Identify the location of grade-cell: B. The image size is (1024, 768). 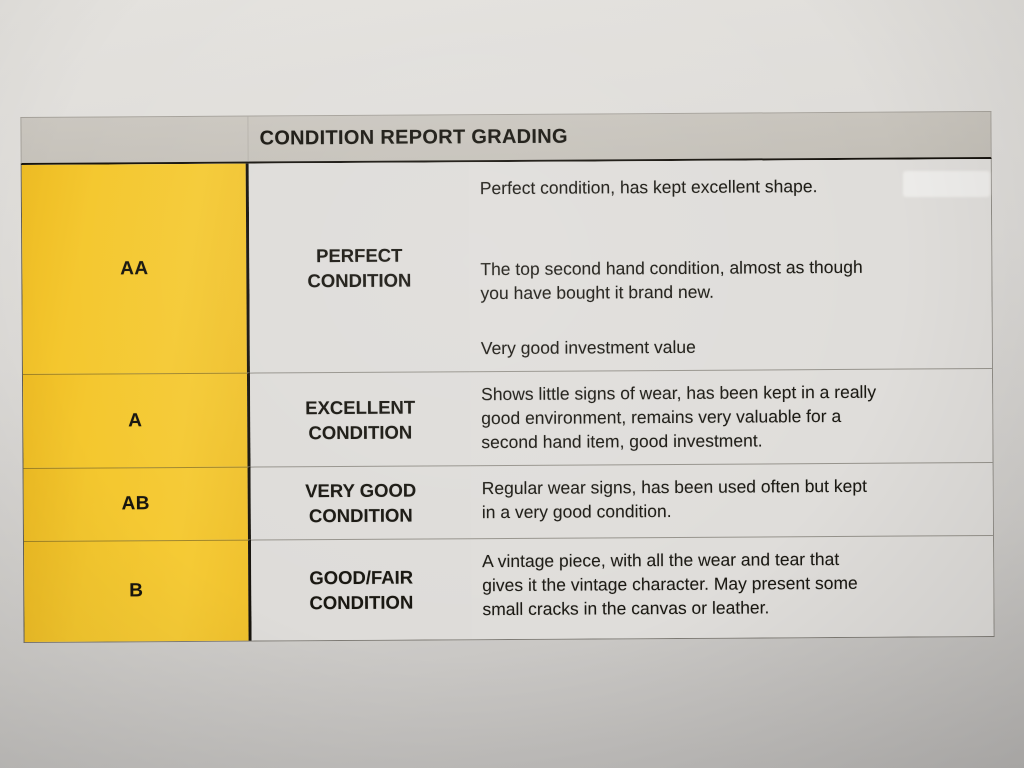
(137, 590).